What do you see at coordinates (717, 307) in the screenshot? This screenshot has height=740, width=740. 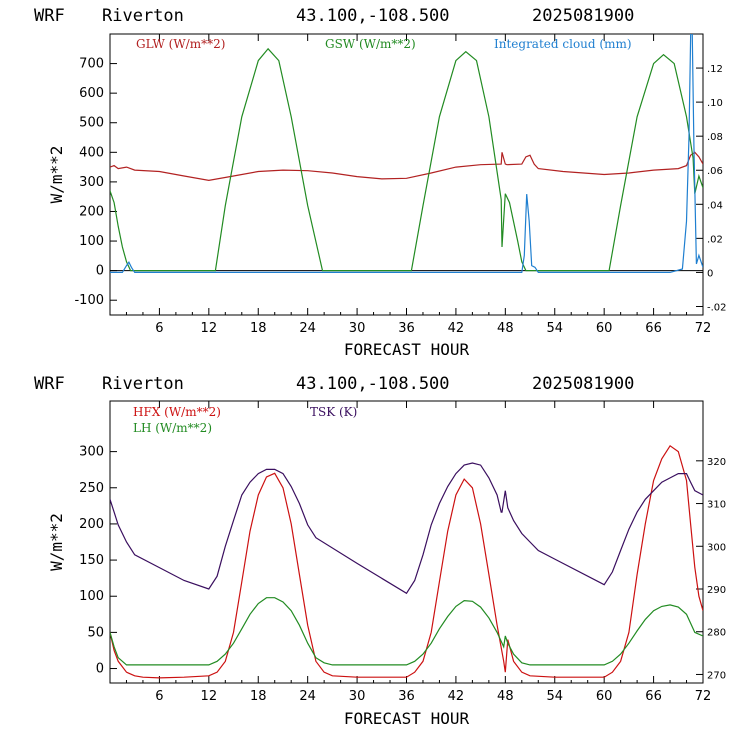 I see `right-tick-label: -.02` at bounding box center [717, 307].